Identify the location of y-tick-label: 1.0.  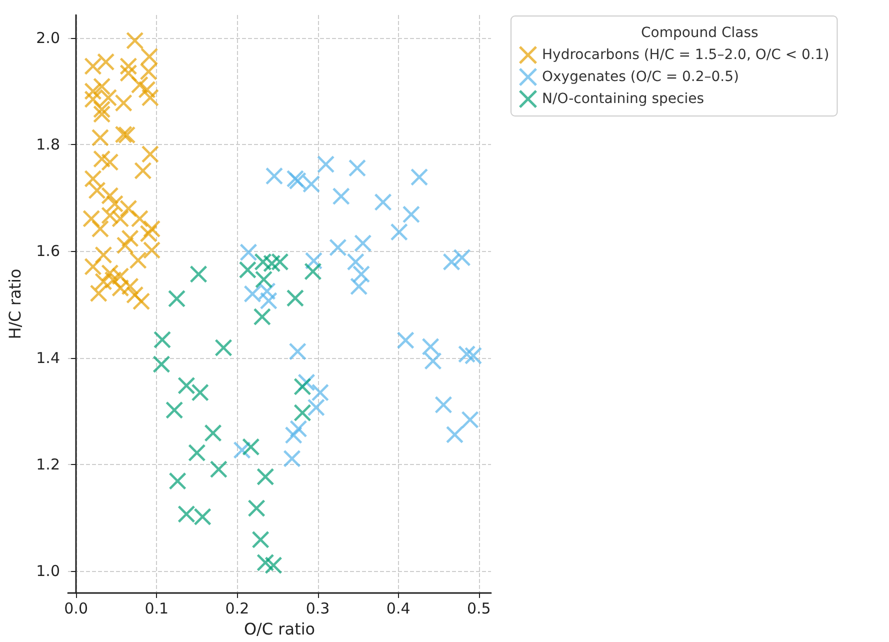
(48, 571).